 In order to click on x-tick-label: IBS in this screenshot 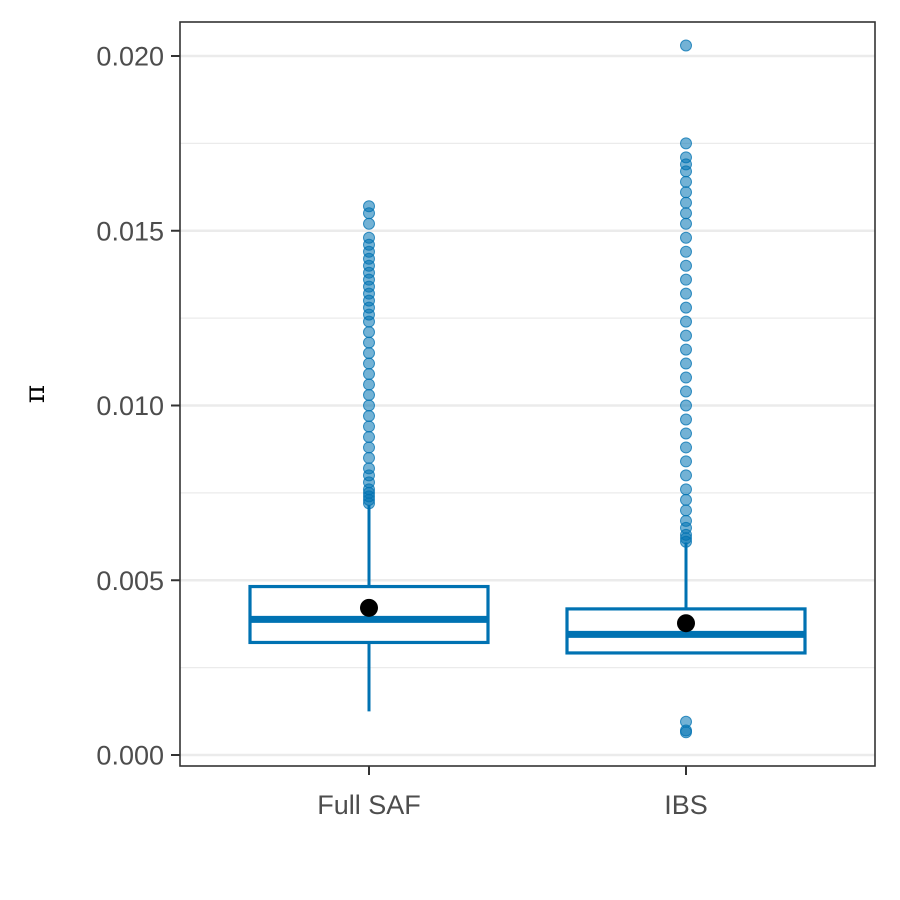, I will do `click(686, 805)`.